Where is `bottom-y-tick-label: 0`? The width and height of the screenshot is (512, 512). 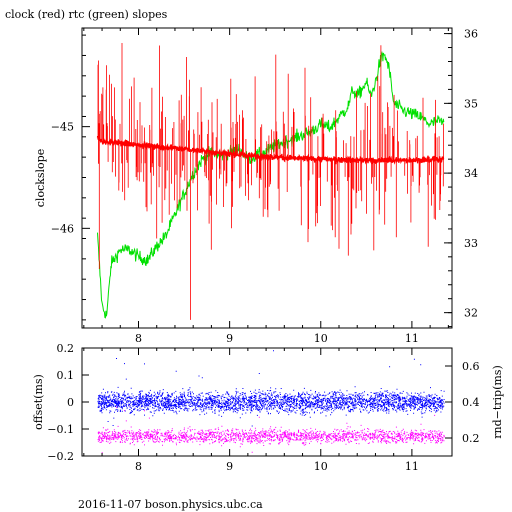
bottom-y-tick-label: 0 is located at coordinates (70, 402).